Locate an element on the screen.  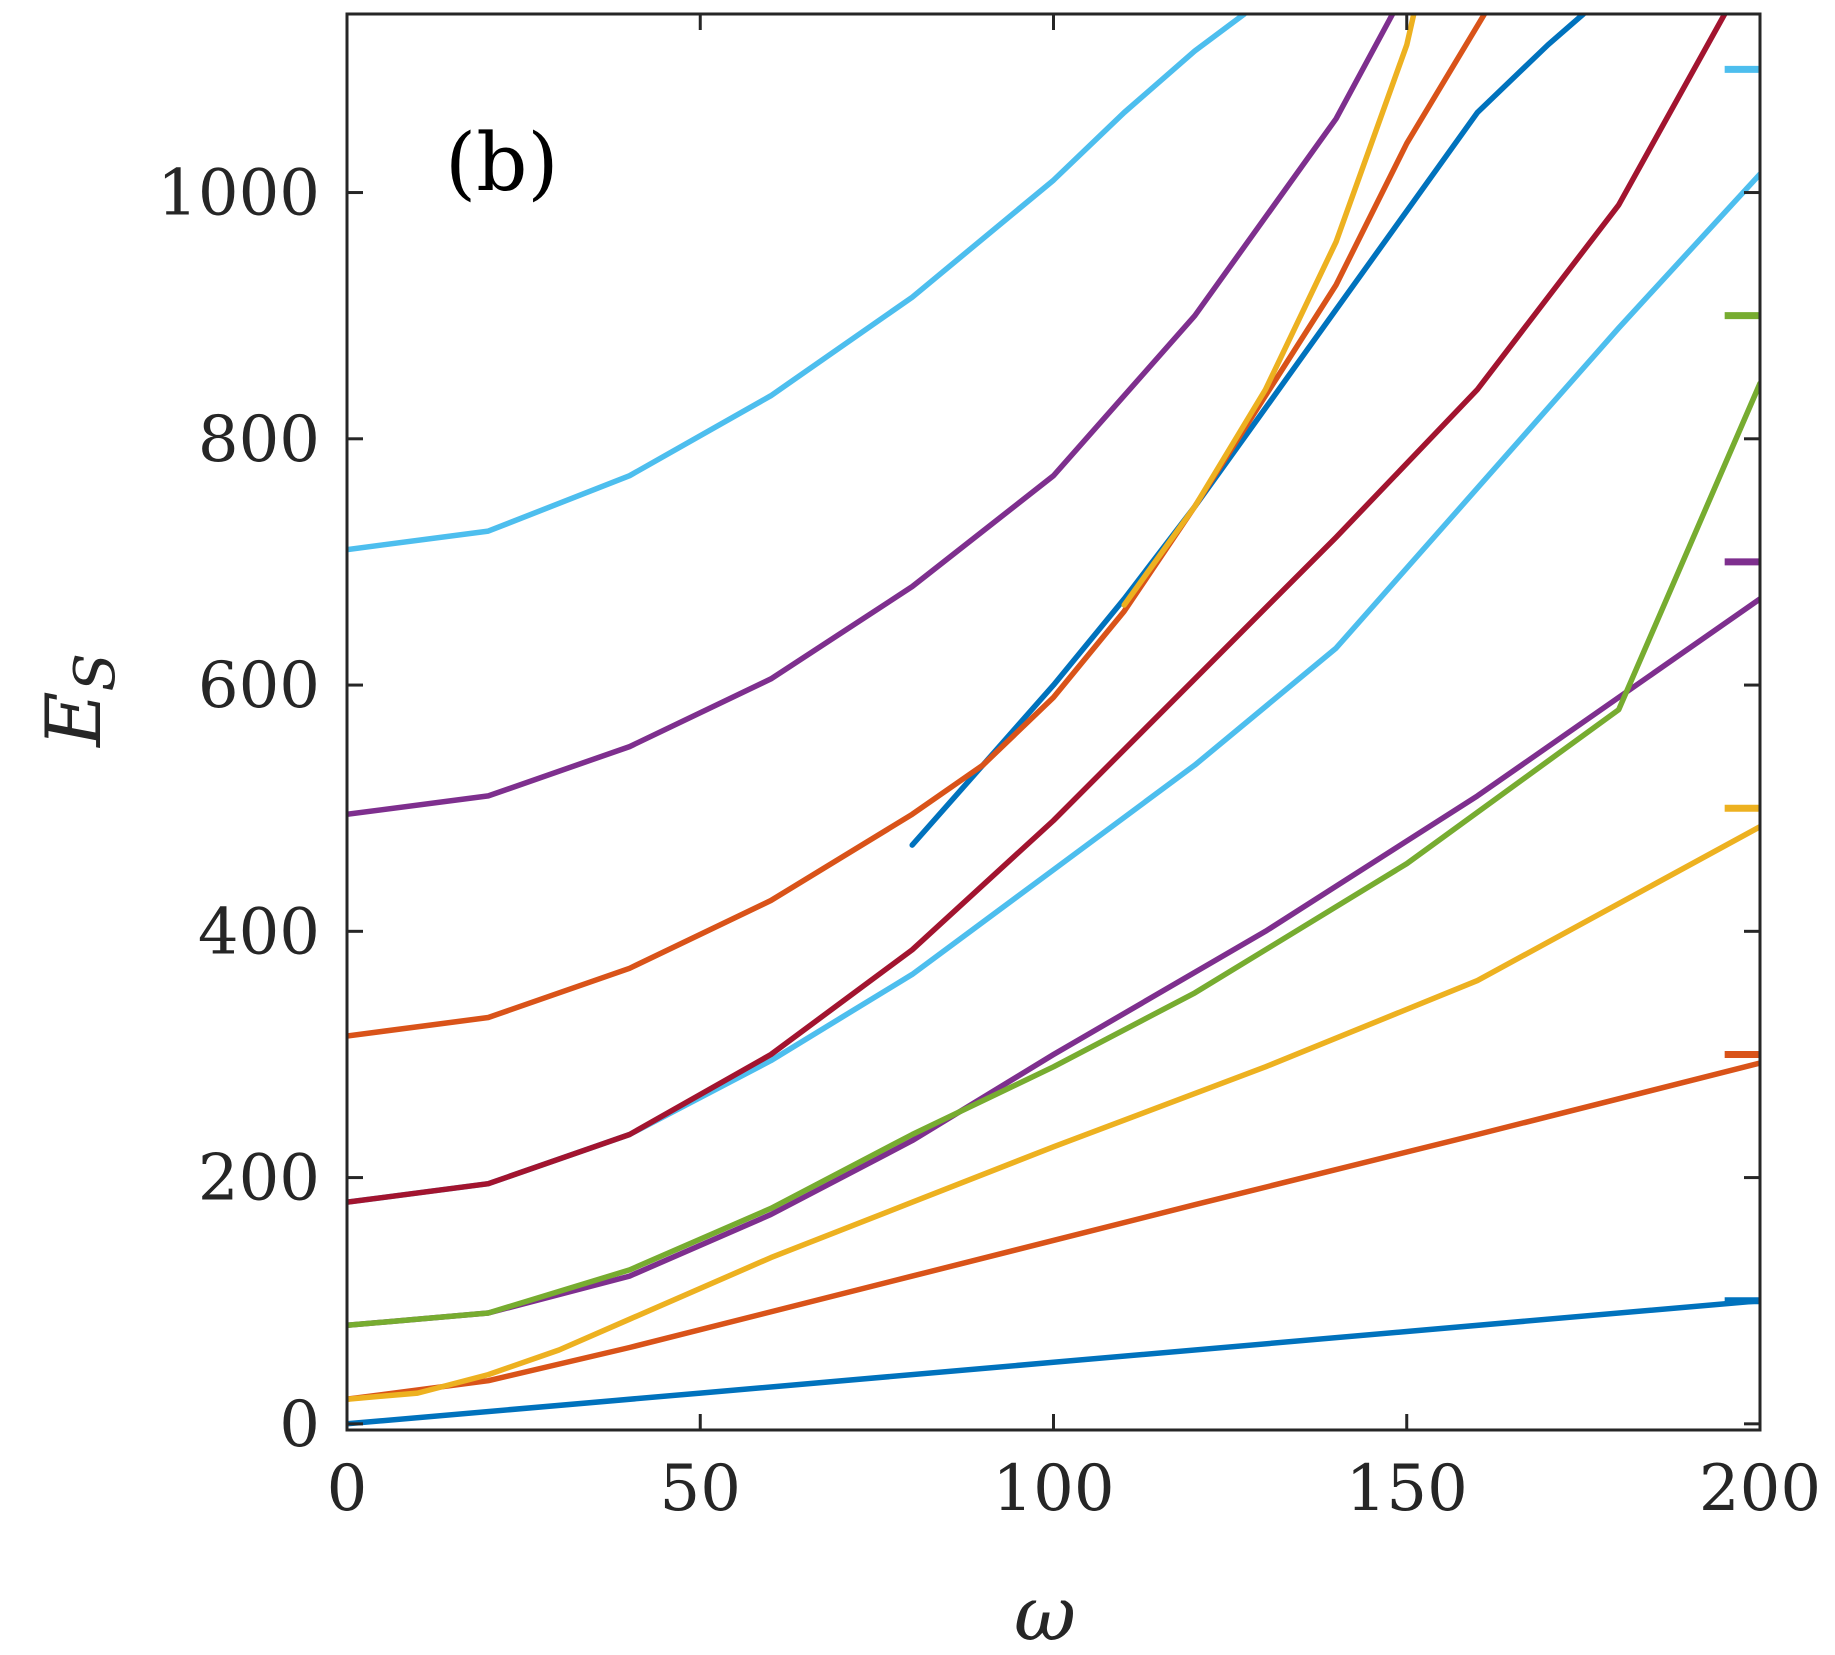
y-axis-label-main: E is located at coordinates (73, 719).